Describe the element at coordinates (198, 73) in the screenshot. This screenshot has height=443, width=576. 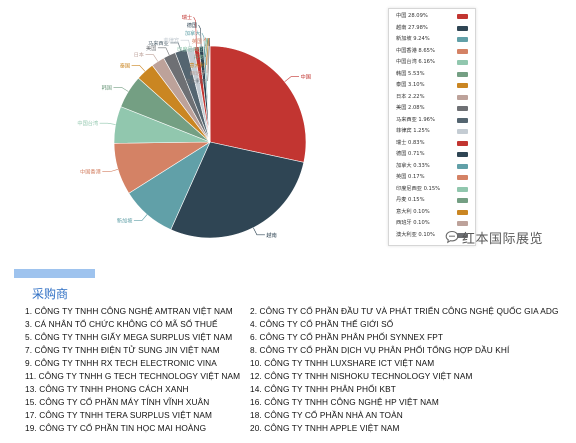
I see `slice-label: 西班牙` at that location.